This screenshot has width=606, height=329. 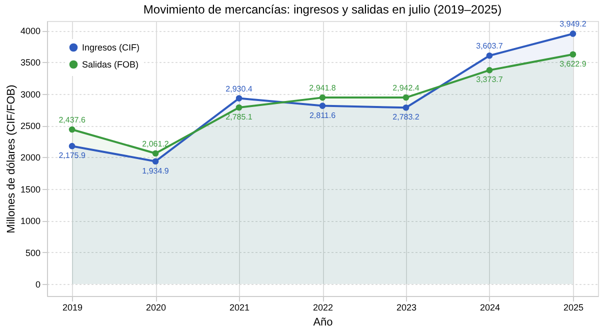 What do you see at coordinates (156, 307) in the screenshot?
I see `x-tick-label: 2020` at bounding box center [156, 307].